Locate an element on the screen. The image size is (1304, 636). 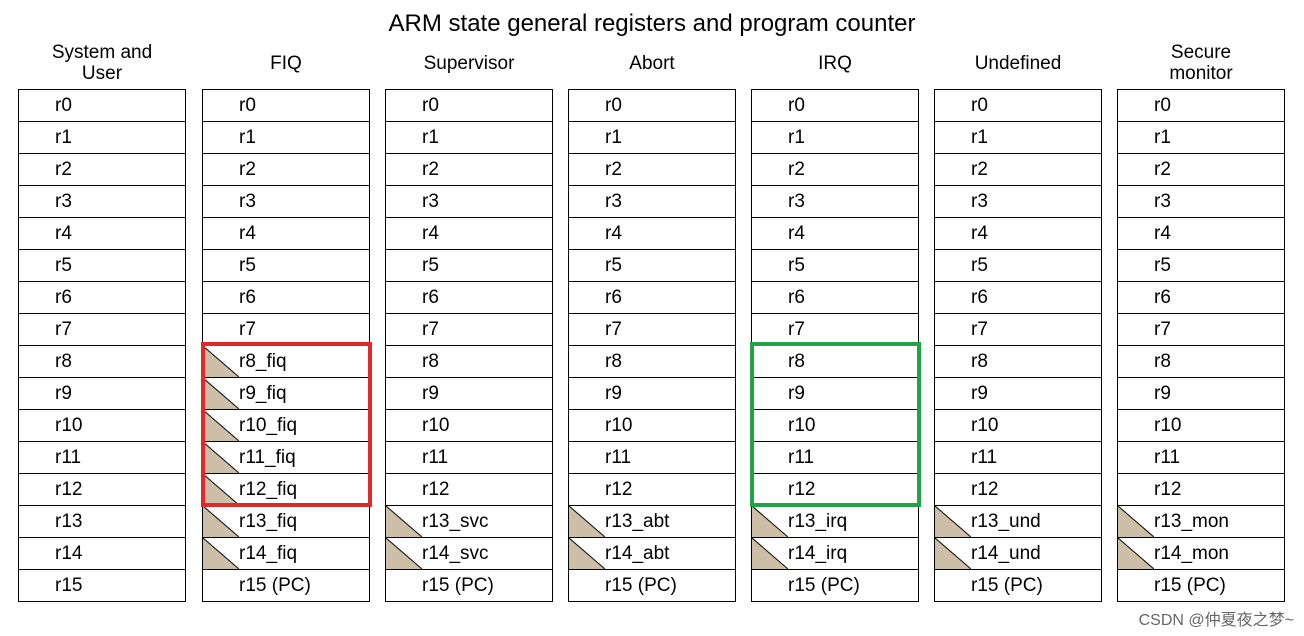
register-cell: r13_abt is located at coordinates (652, 521).